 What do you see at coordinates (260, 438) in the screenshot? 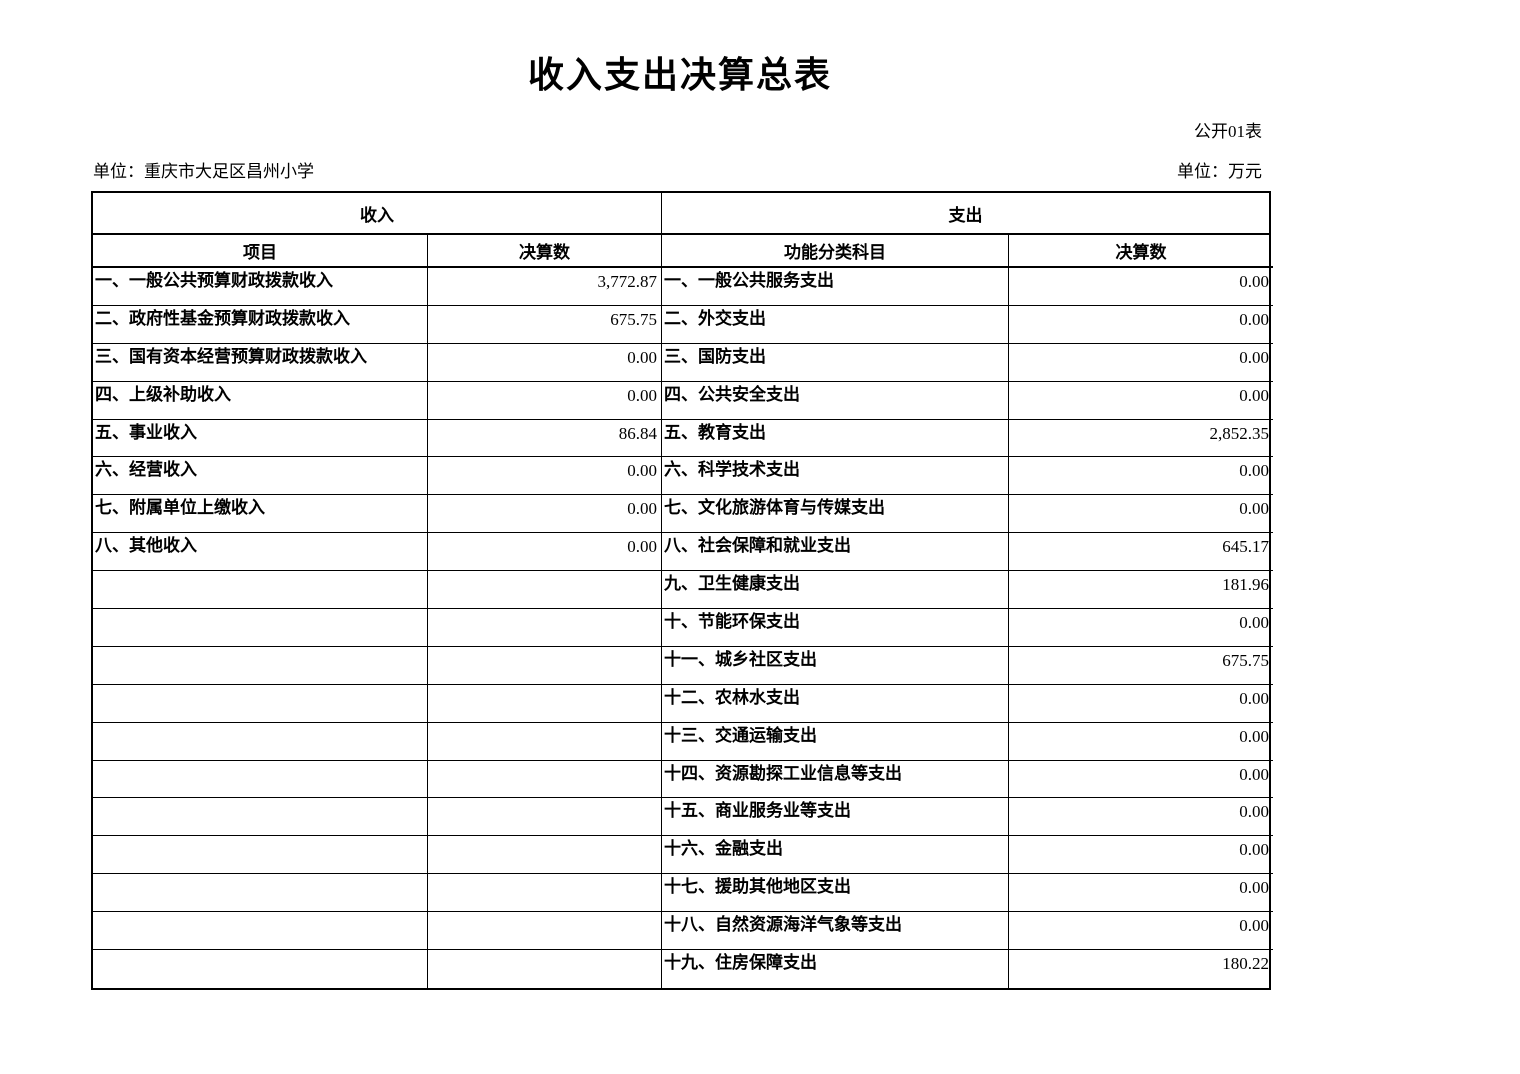
I see `income-item-cell: 五、事业收入` at bounding box center [260, 438].